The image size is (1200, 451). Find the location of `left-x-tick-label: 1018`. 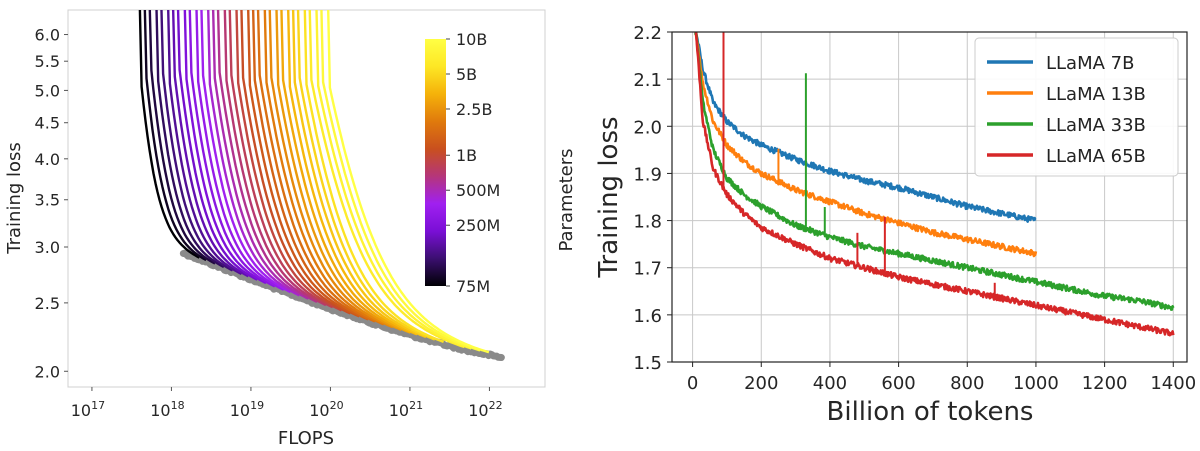

left-x-tick-label: 1018 is located at coordinates (167, 409).